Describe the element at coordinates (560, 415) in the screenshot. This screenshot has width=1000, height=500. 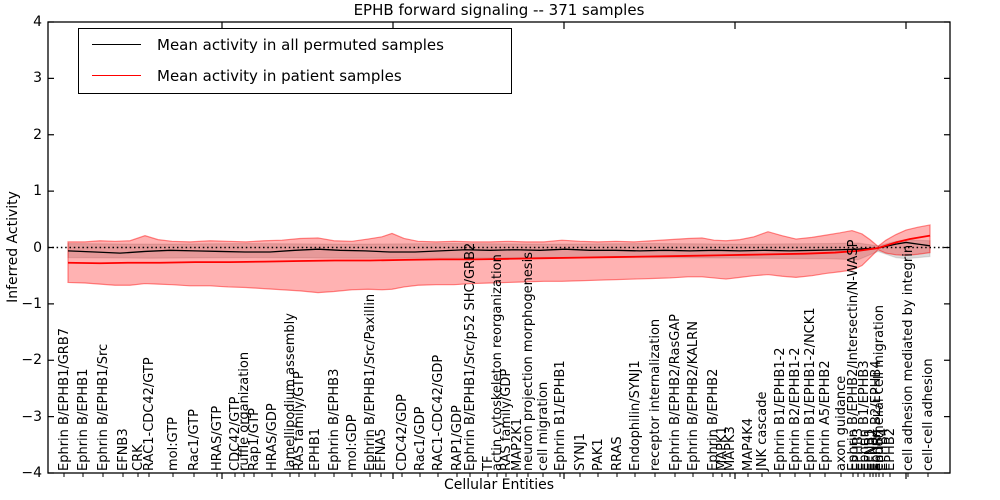
I see `x-tick-label: Ephrin B1/EPHB1` at that location.